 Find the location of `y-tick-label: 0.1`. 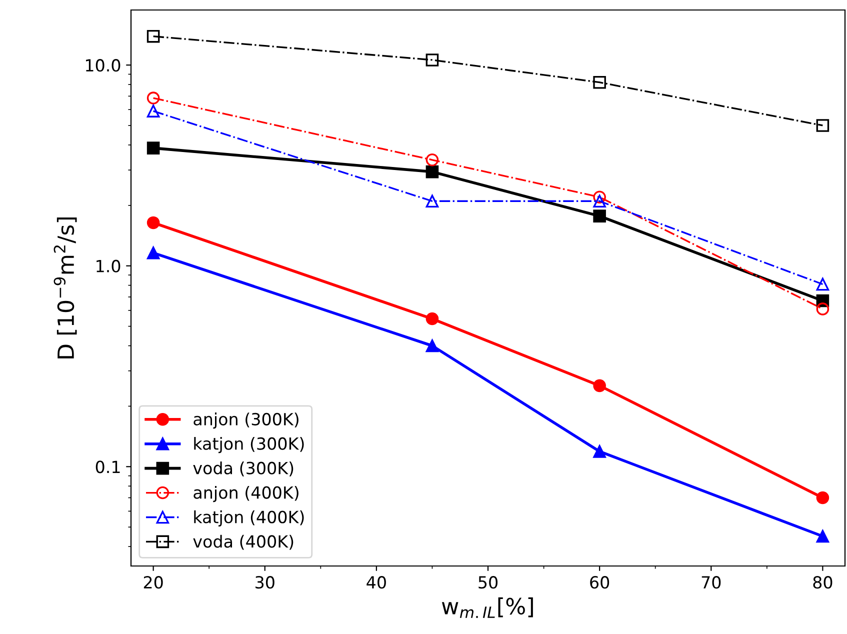

y-tick-label: 0.1 is located at coordinates (108, 467).